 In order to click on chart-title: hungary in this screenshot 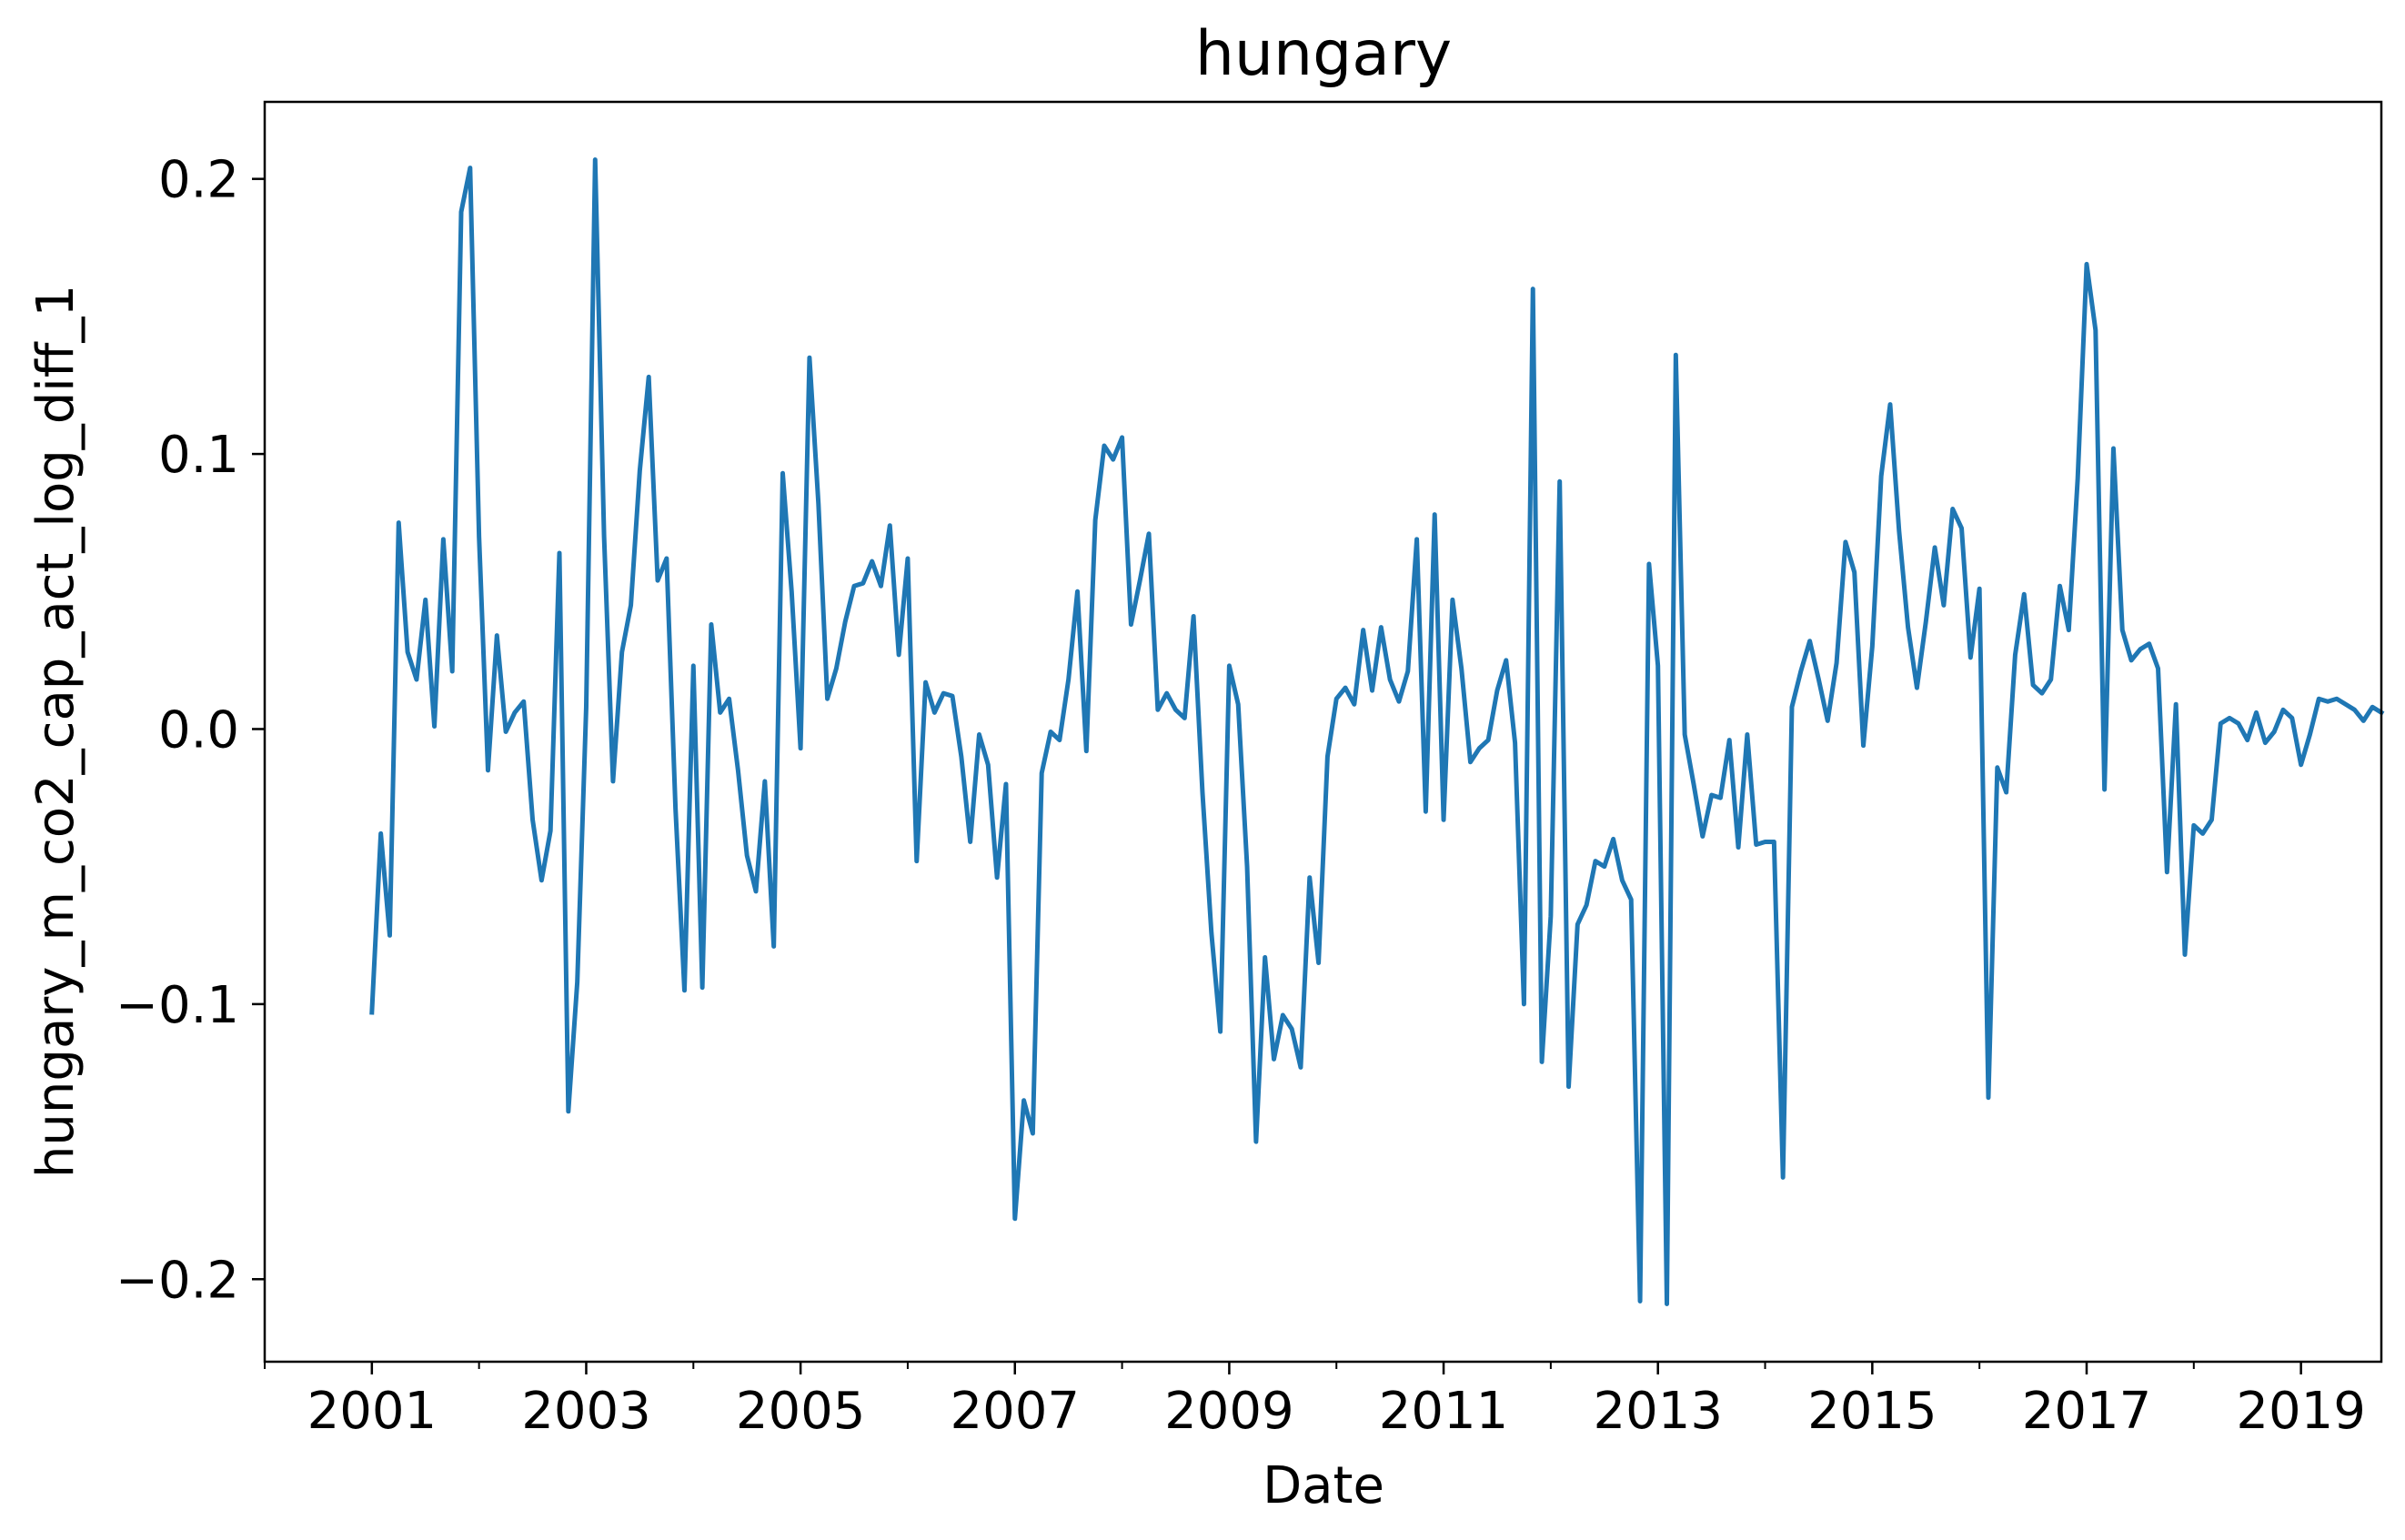, I will do `click(1323, 54)`.